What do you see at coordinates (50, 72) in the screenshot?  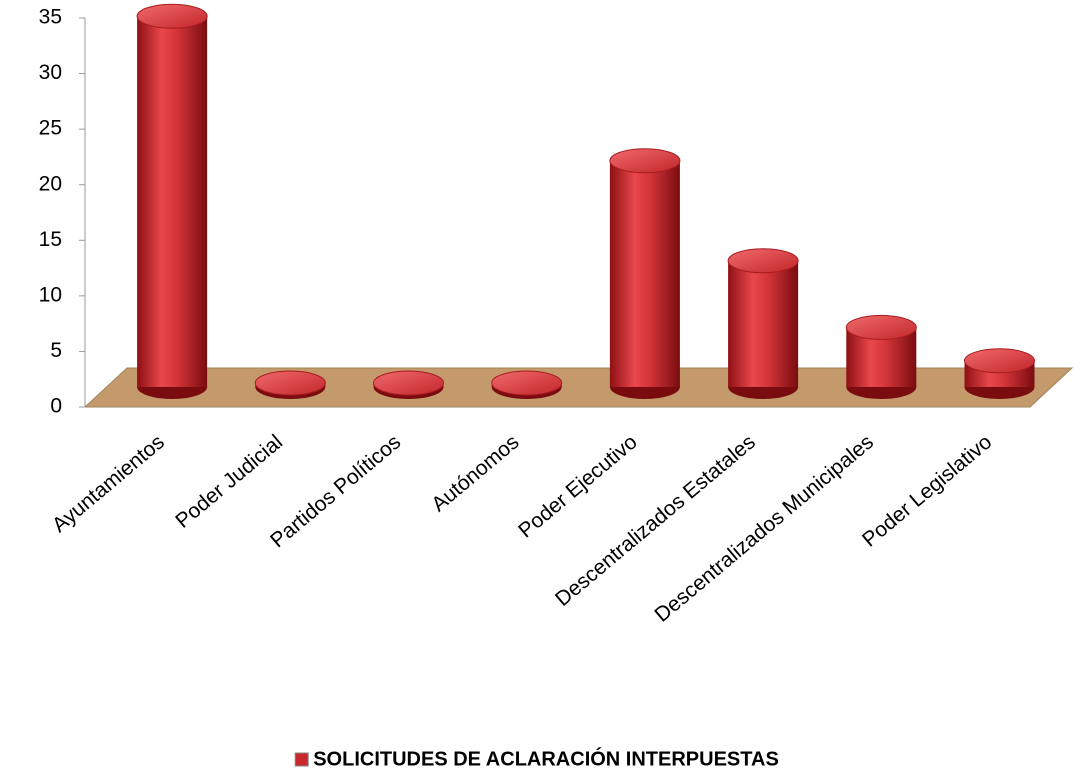 I see `y-tick-label: 30` at bounding box center [50, 72].